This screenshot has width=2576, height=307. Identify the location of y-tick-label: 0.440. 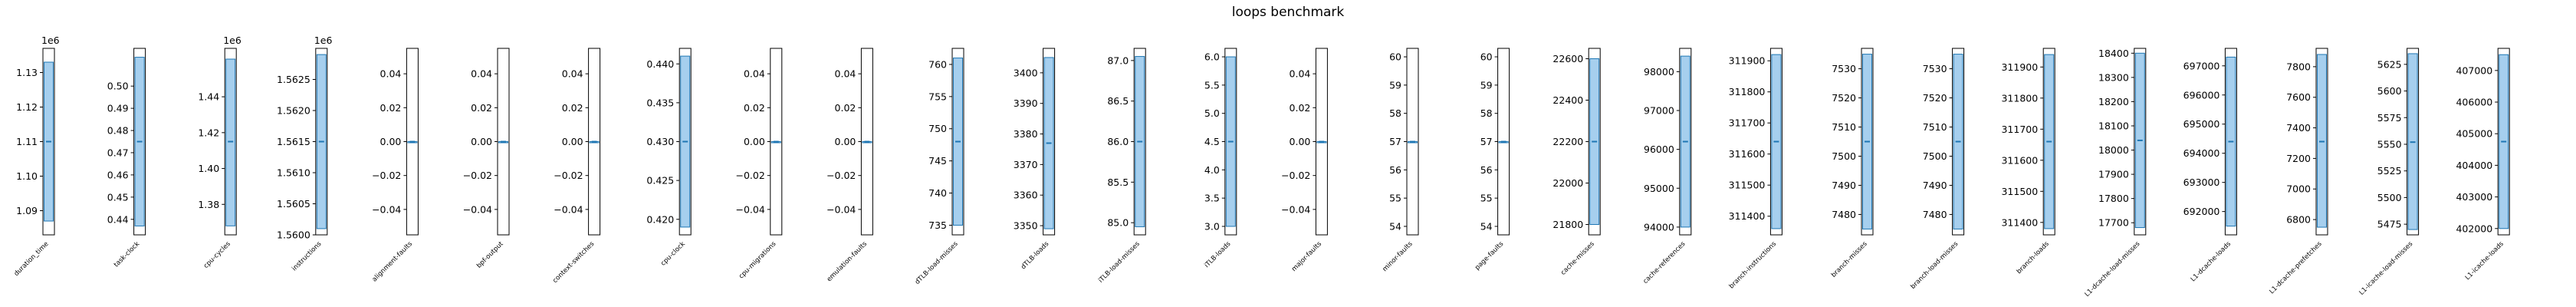
(660, 64).